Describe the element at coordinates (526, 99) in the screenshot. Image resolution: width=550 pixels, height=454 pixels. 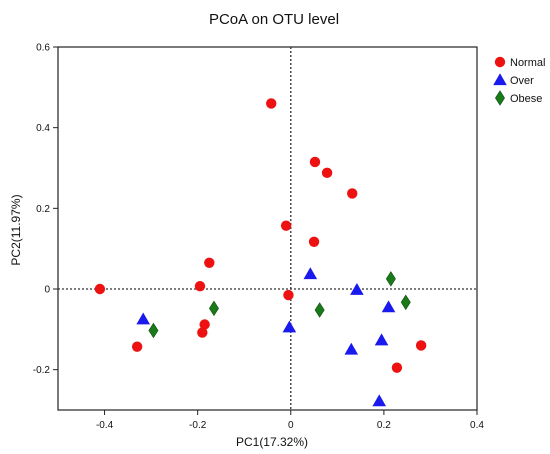
I see `legend-label-obese: Obese` at that location.